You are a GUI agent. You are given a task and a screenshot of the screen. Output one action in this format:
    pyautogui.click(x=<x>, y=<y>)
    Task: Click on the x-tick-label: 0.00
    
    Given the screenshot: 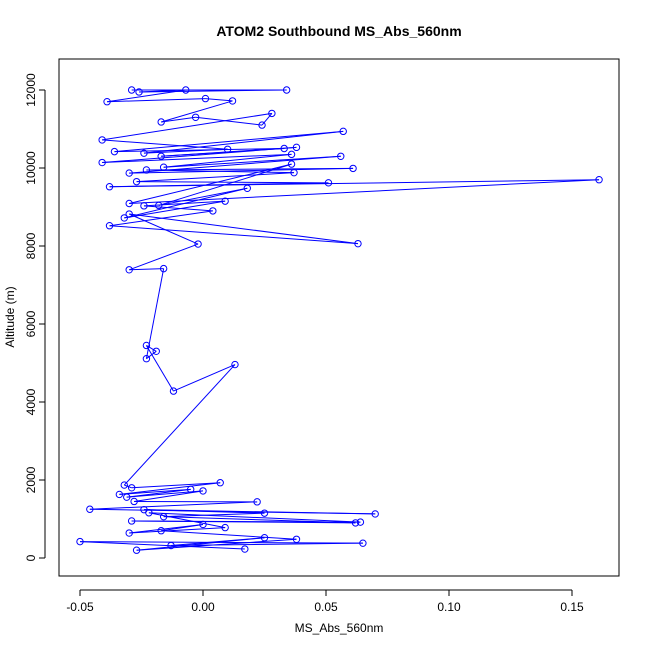 What is the action you would take?
    pyautogui.click(x=203, y=607)
    